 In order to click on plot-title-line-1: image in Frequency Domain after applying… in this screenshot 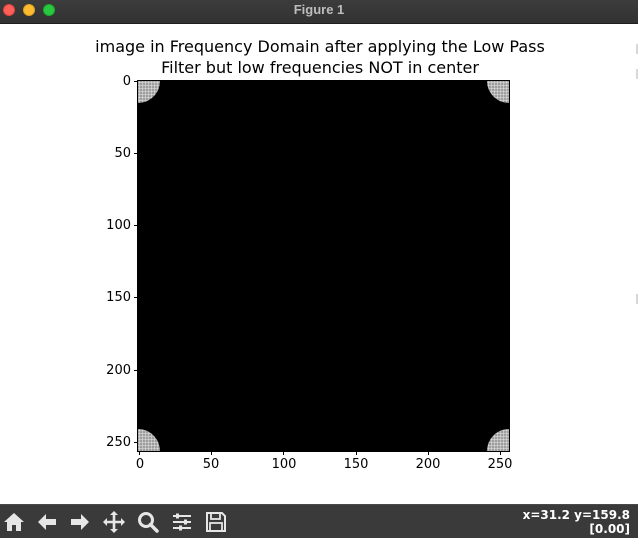, I will do `click(320, 46)`.